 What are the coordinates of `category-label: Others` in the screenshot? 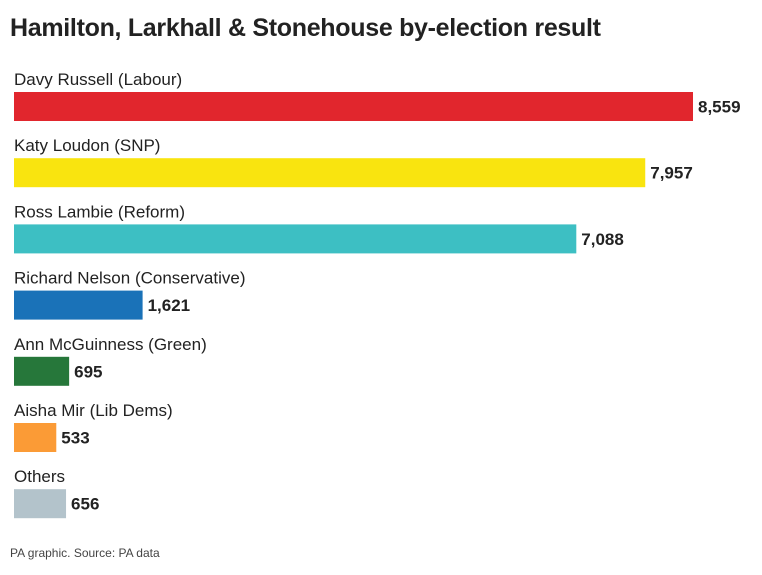 It's located at (39, 476).